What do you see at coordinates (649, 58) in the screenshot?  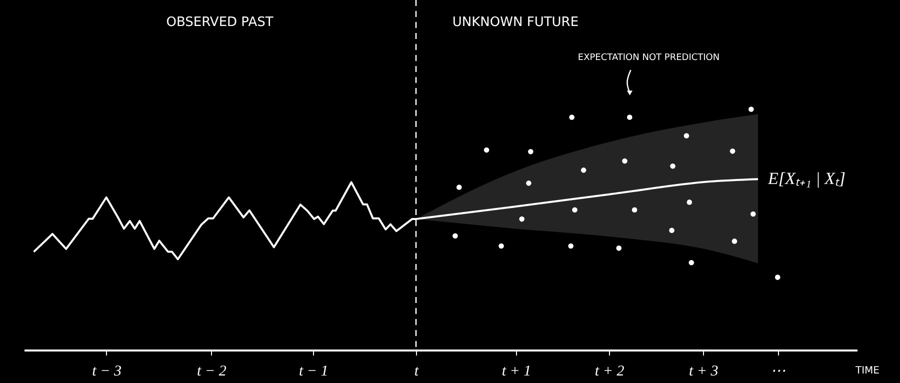 I see `text: EXPECTATION NOT PREDICTION` at bounding box center [649, 58].